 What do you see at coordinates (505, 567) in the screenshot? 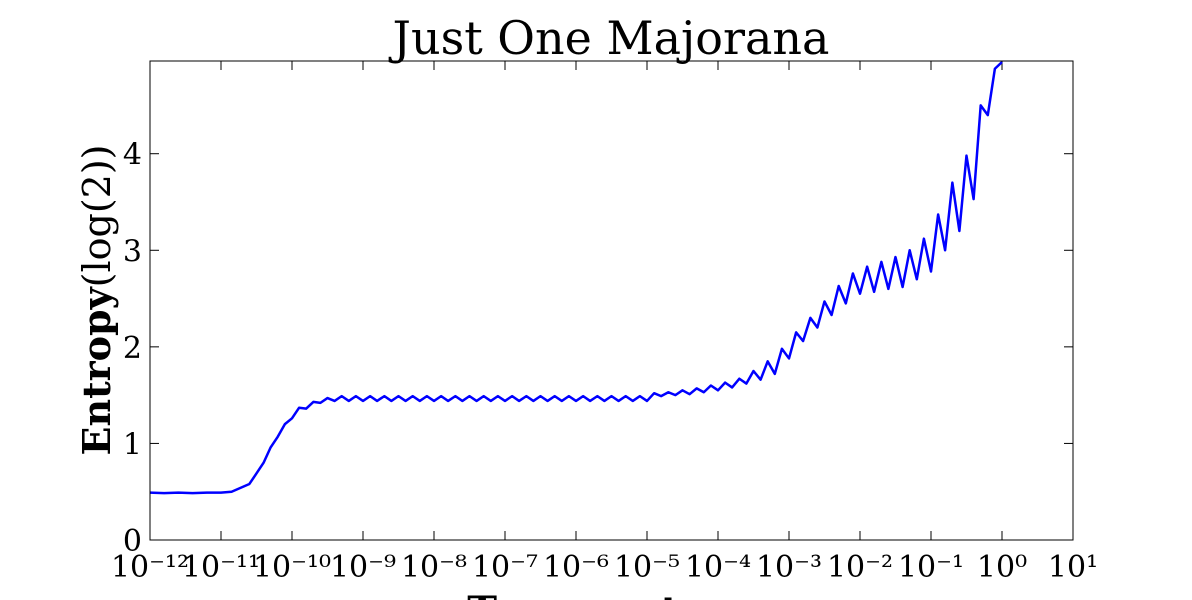
I see `x-tick-label: 10⁻⁷` at bounding box center [505, 567].